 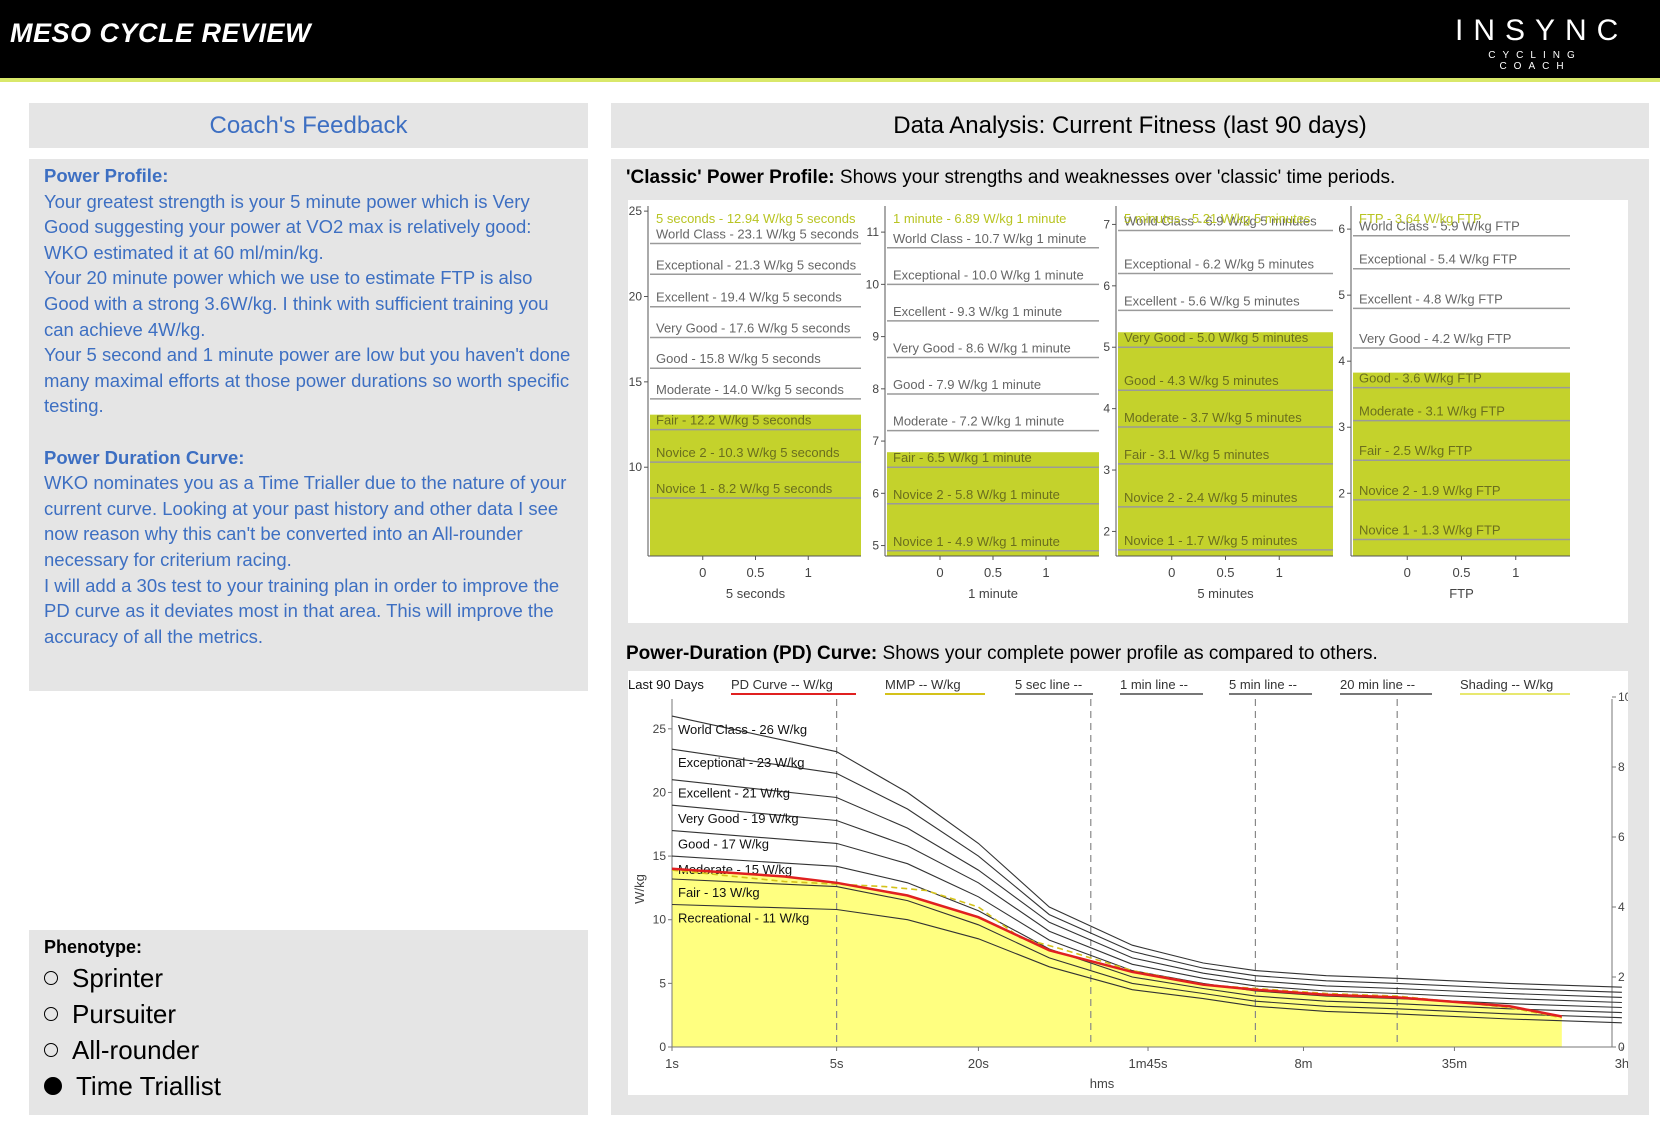 I want to click on x-axis-label: 5 minutes, so click(x=1225, y=593).